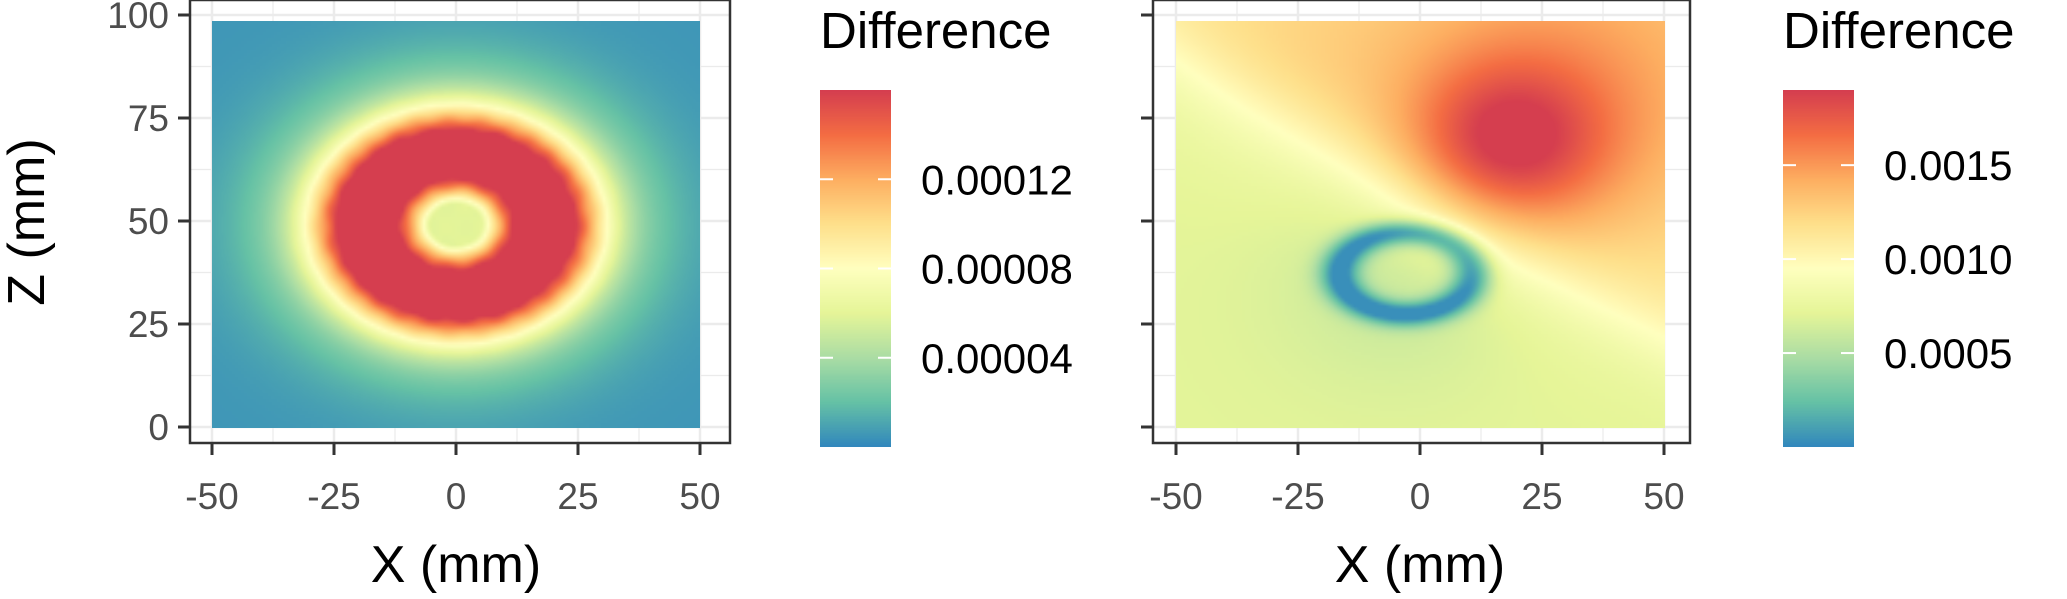 Image resolution: width=2067 pixels, height=599 pixels. What do you see at coordinates (997, 179) in the screenshot?
I see `legend-label: 0.00012` at bounding box center [997, 179].